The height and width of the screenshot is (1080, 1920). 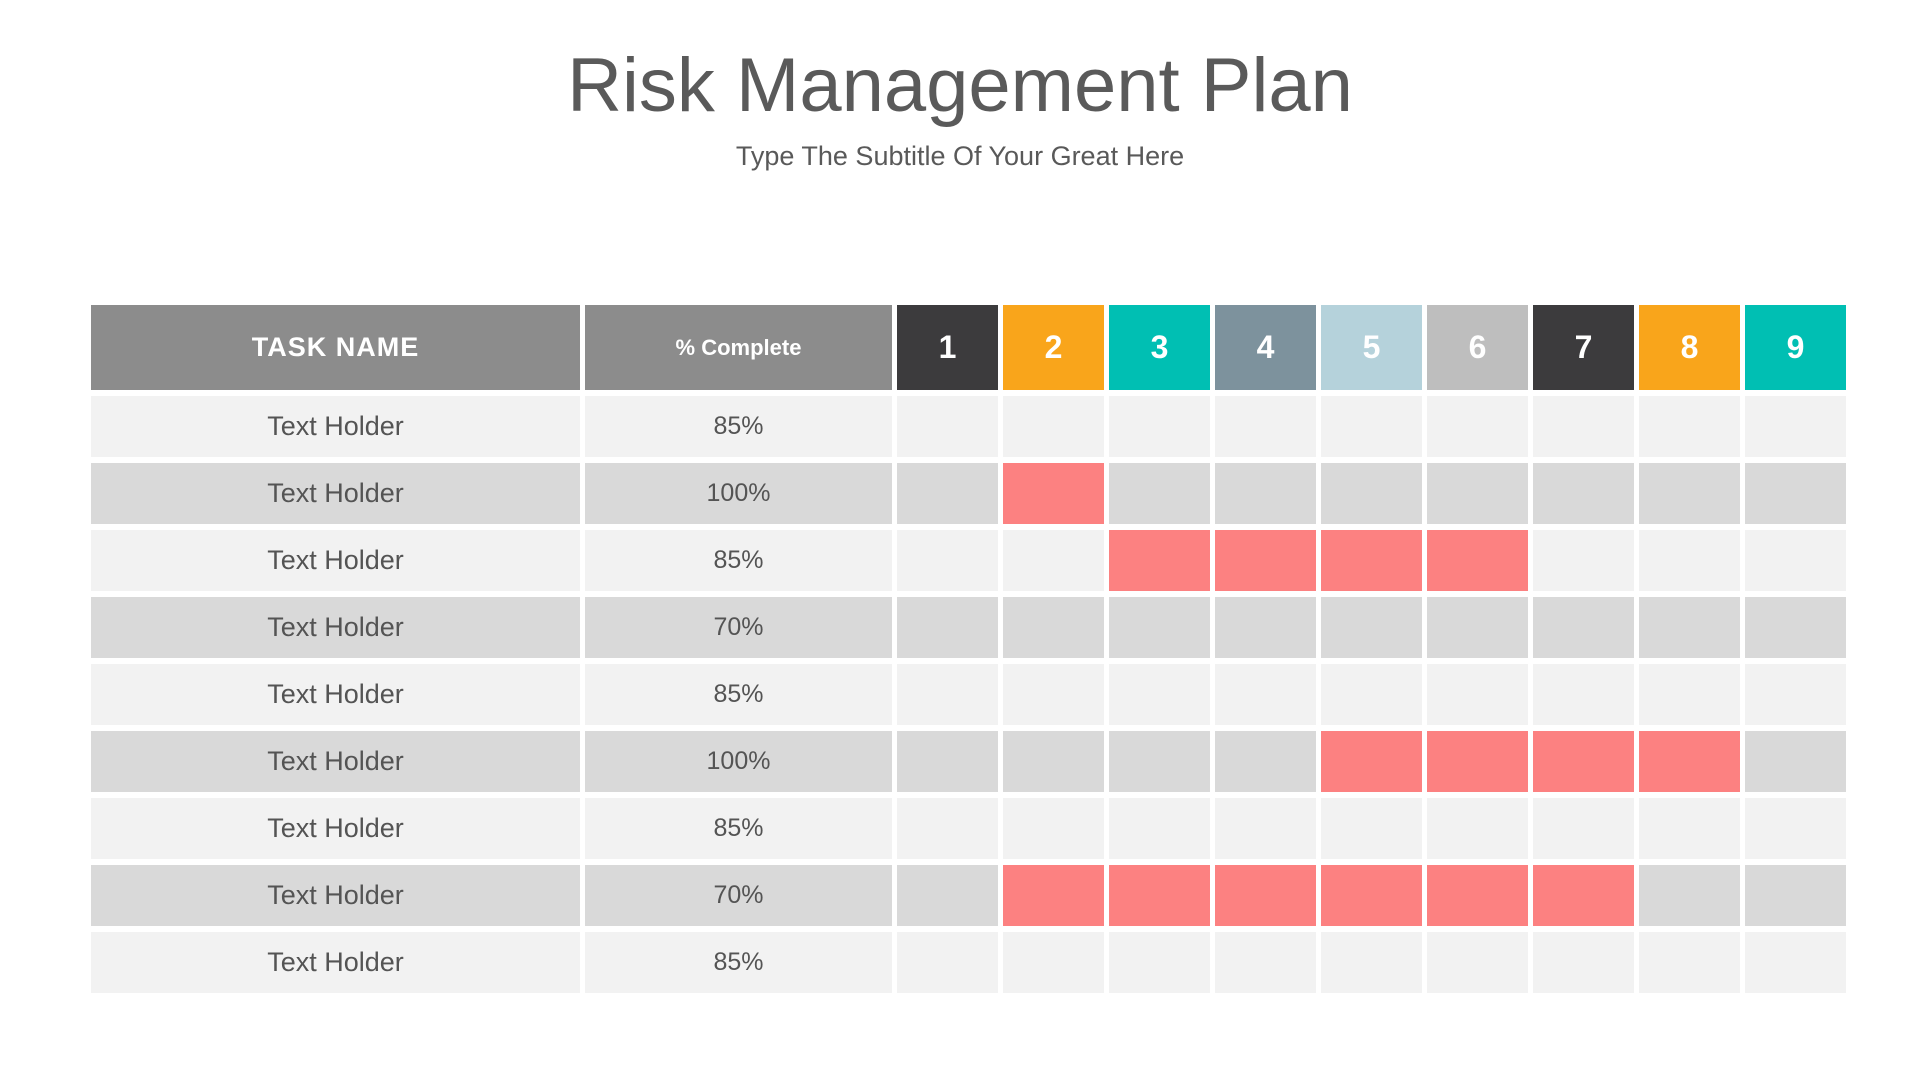 What do you see at coordinates (738, 761) in the screenshot?
I see `percent-complete-cell: 100%` at bounding box center [738, 761].